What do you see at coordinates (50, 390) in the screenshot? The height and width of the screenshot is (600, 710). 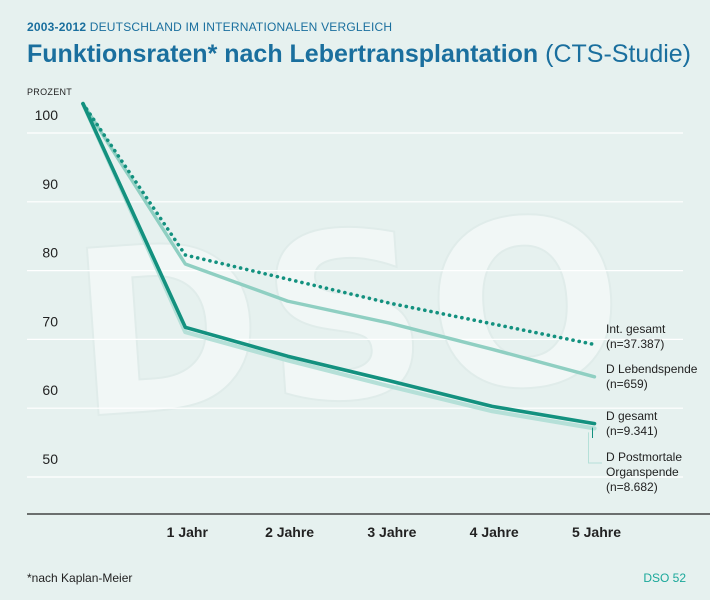 I see `y-tick-label: 60` at bounding box center [50, 390].